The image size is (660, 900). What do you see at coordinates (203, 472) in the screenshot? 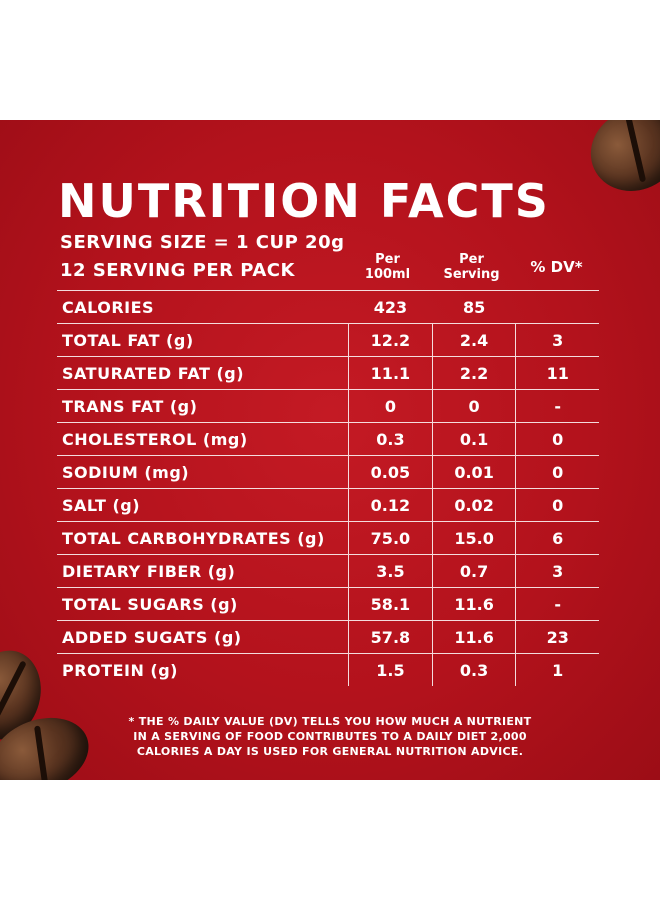
I see `nutrient-label: SODIUM (mg)` at bounding box center [203, 472].